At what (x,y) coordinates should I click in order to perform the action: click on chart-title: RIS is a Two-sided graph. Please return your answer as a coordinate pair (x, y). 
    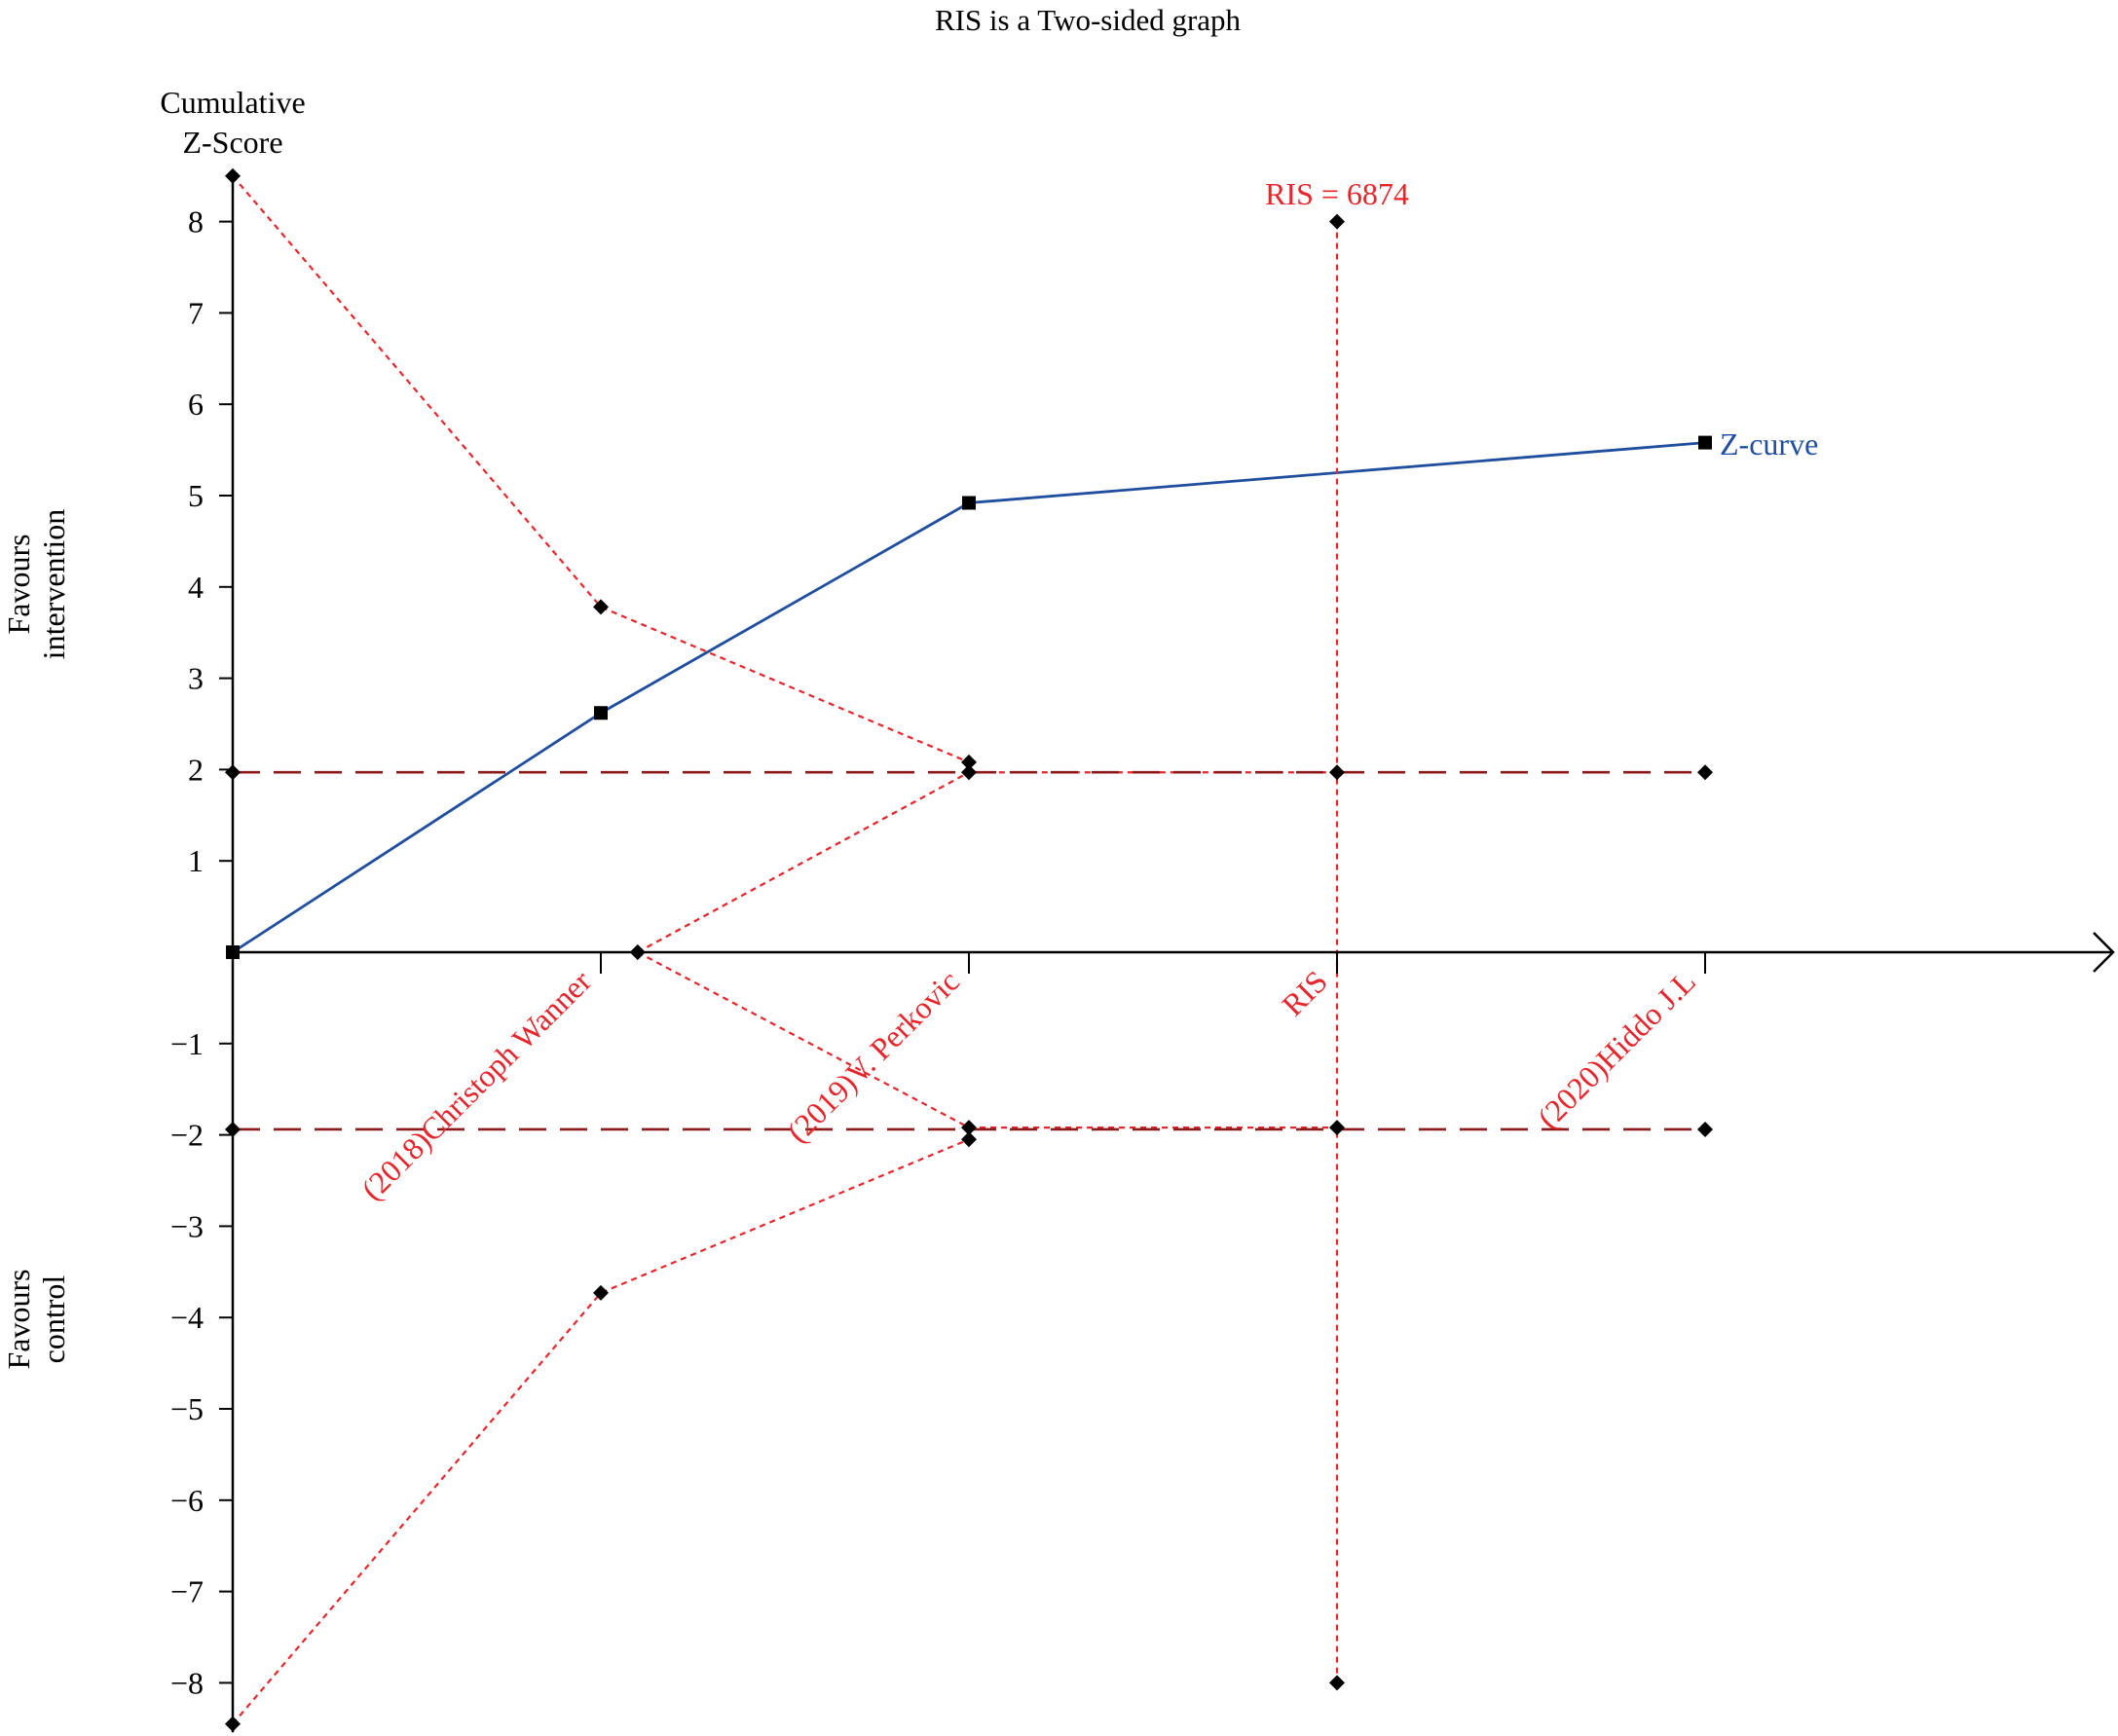
    Looking at the image, I should click on (1088, 20).